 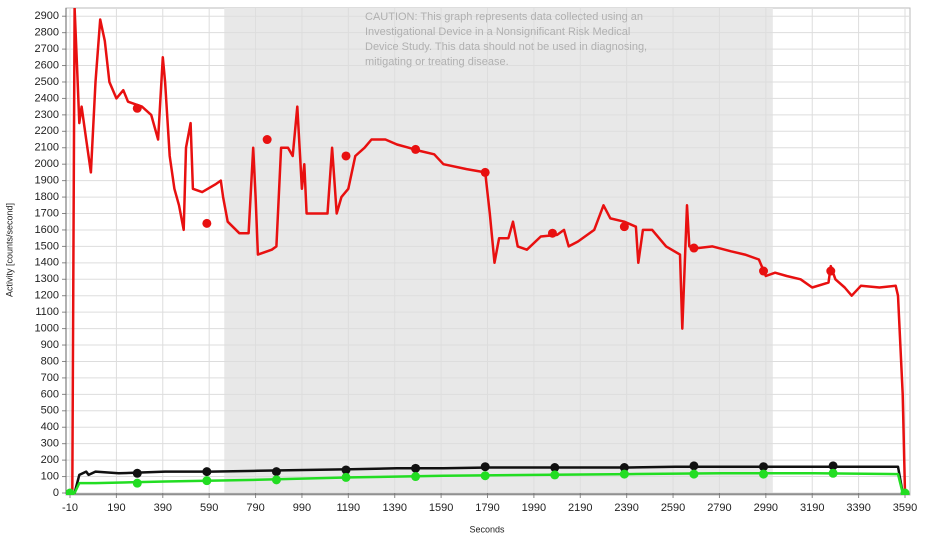 What do you see at coordinates (719, 508) in the screenshot?
I see `x-tick-label: 2790` at bounding box center [719, 508].